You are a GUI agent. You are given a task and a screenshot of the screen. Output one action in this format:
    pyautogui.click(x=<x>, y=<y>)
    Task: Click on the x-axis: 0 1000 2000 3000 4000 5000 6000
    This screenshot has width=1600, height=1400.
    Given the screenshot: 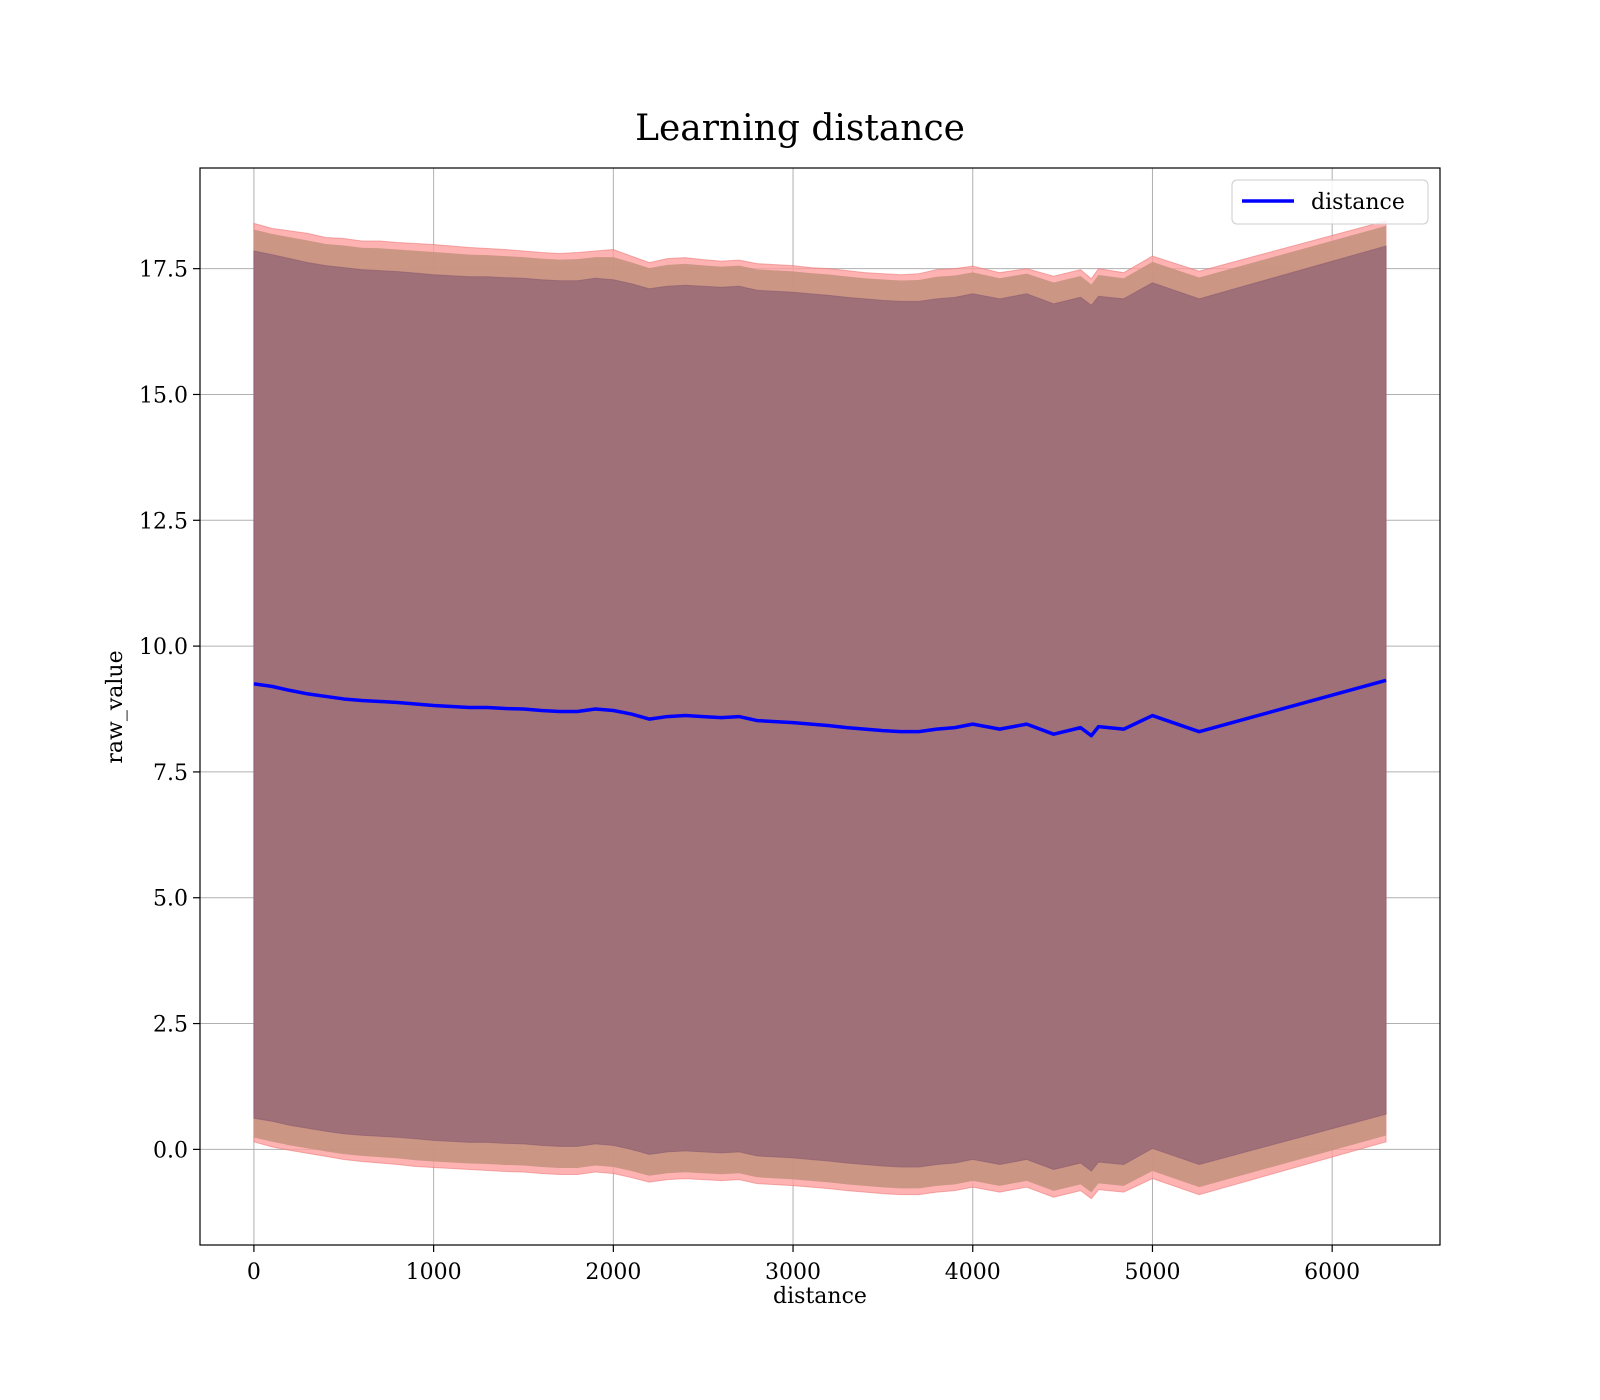 What is the action you would take?
    pyautogui.click(x=803, y=1265)
    